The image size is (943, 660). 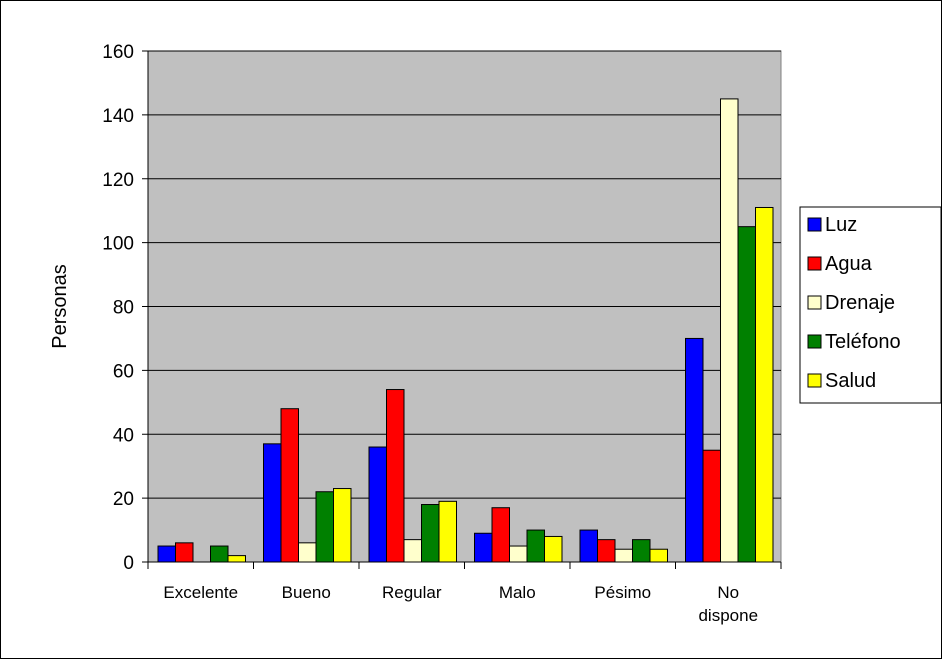 I want to click on y-tick-label: 100, so click(x=118, y=244).